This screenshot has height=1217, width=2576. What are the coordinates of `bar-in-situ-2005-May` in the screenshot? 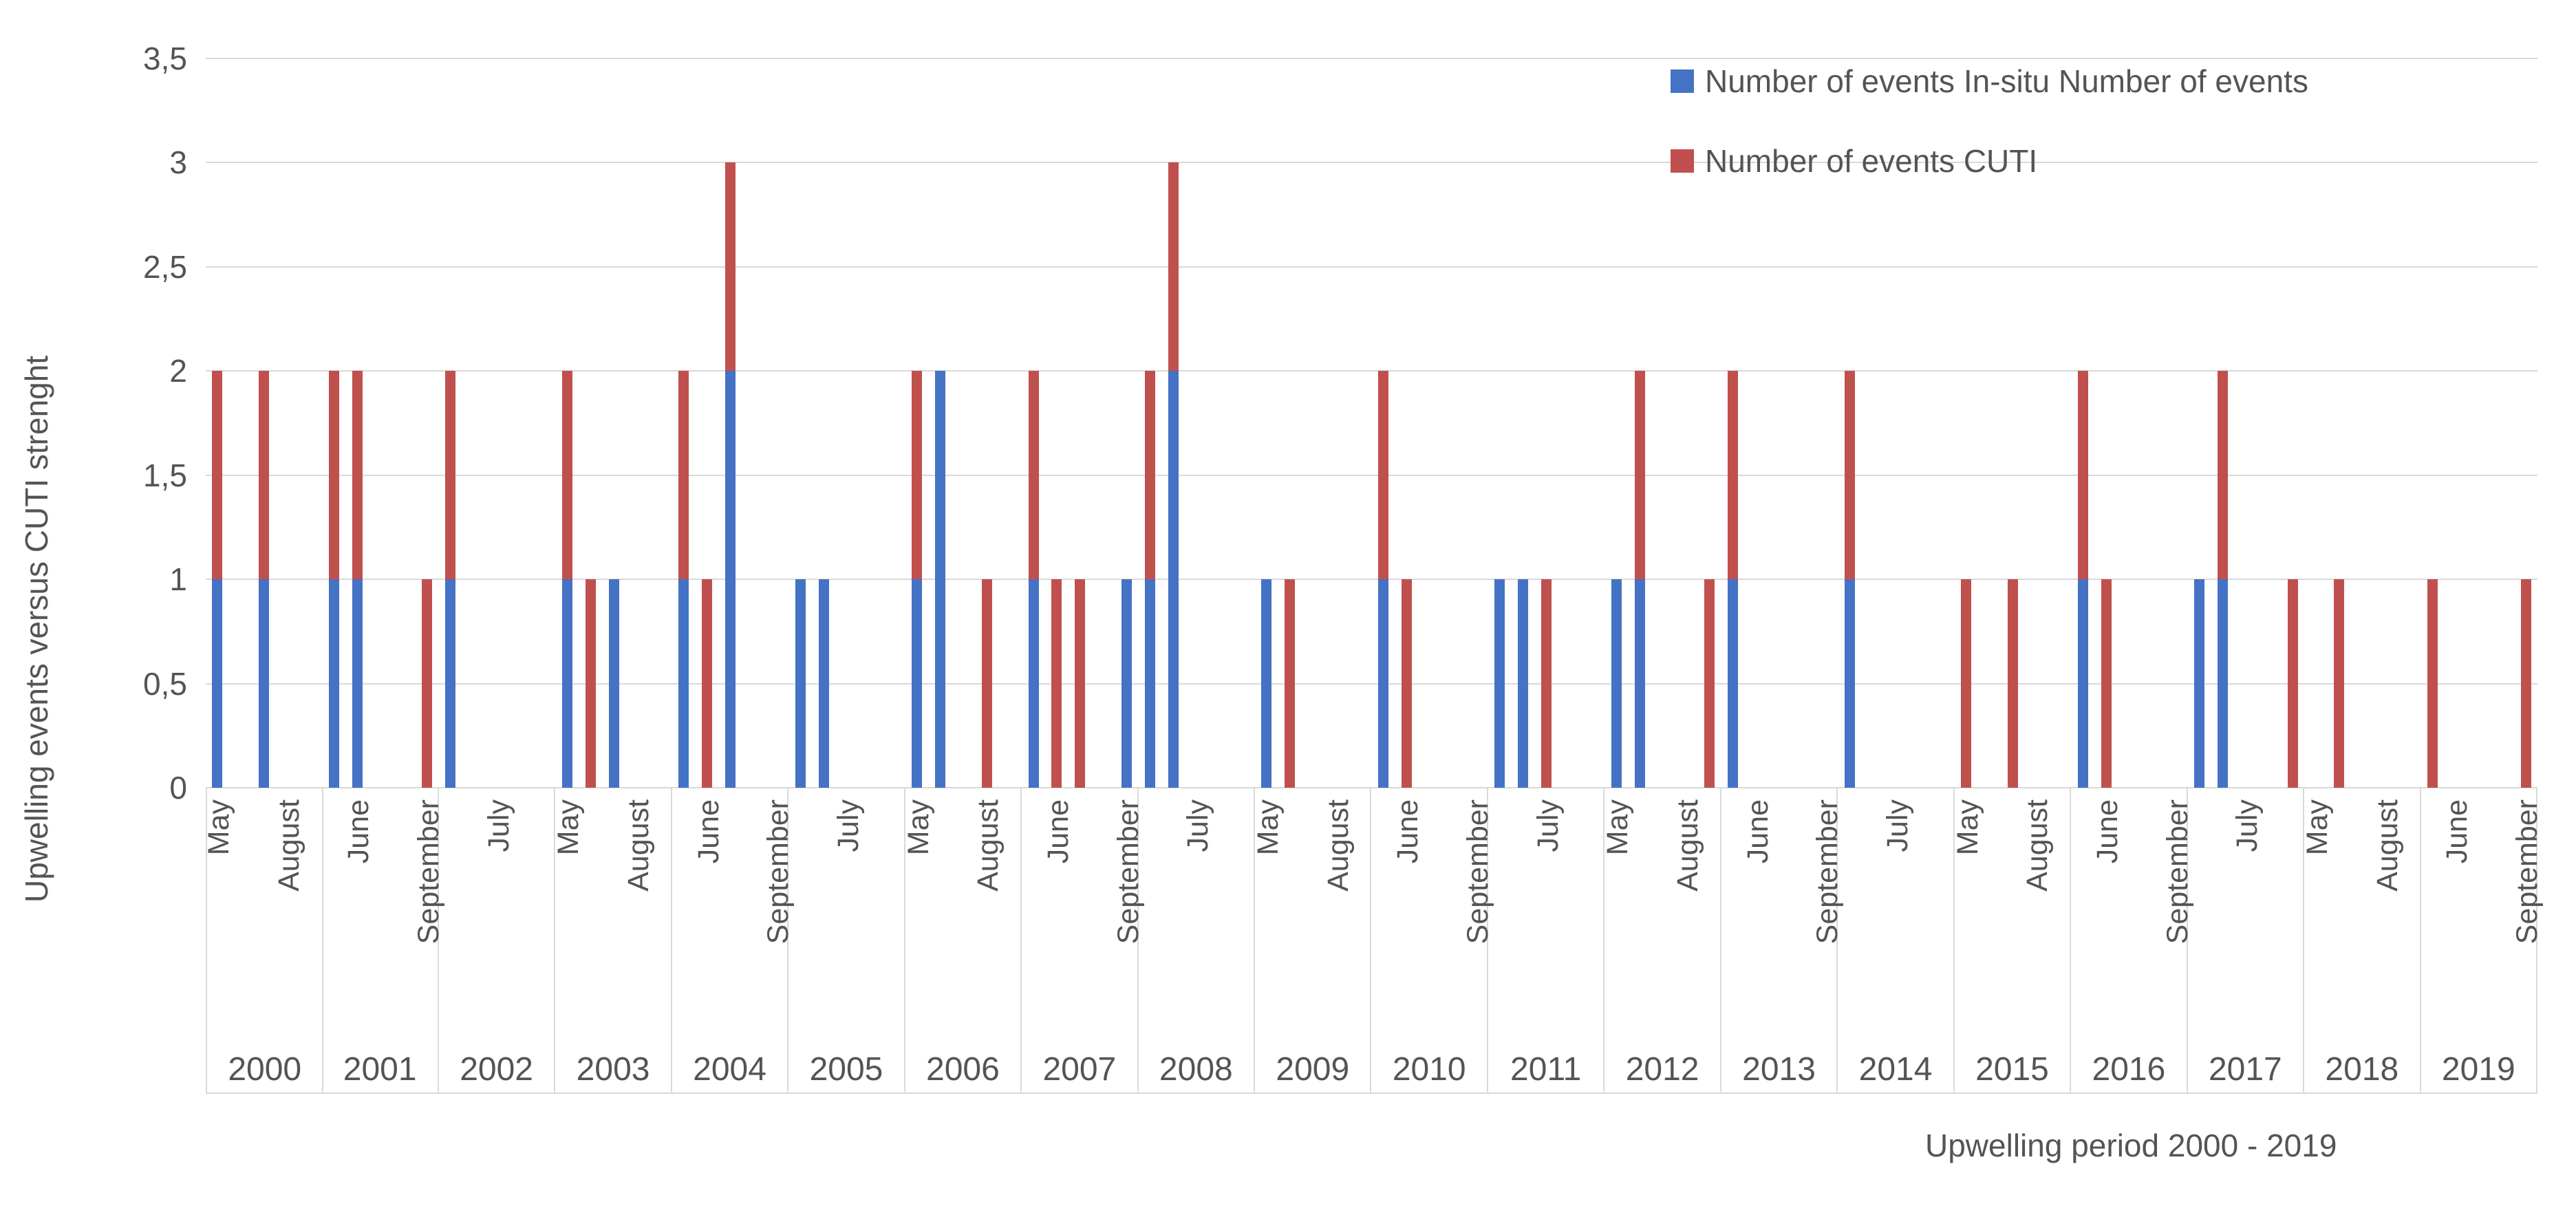 It's located at (801, 683).